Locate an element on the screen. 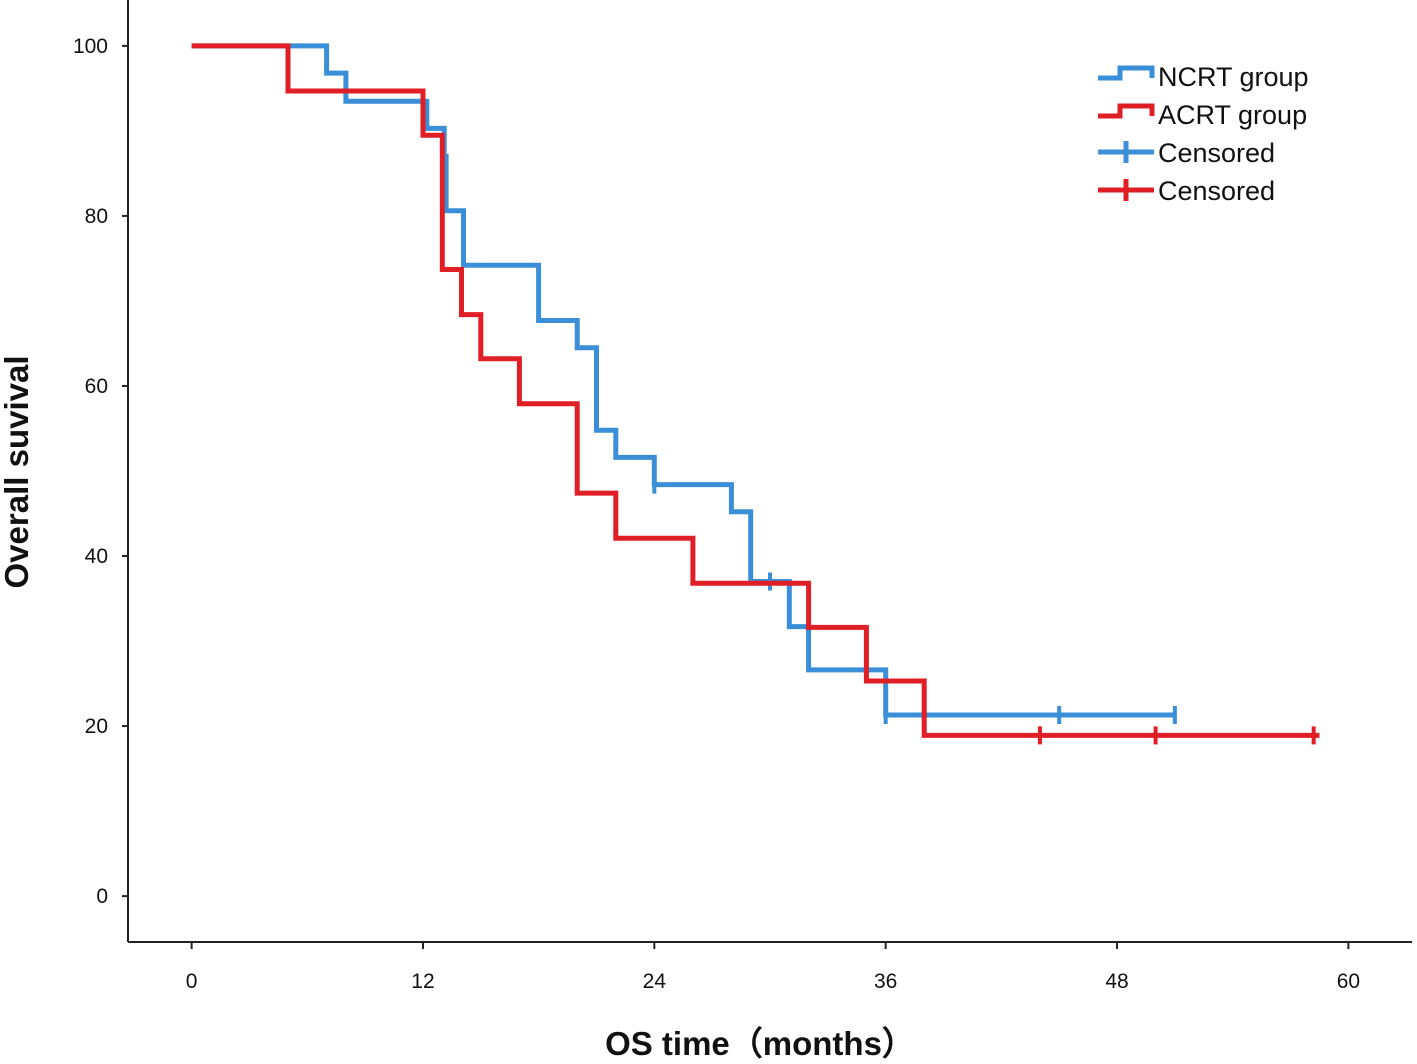  x-tick-label: 60 is located at coordinates (1348, 981).